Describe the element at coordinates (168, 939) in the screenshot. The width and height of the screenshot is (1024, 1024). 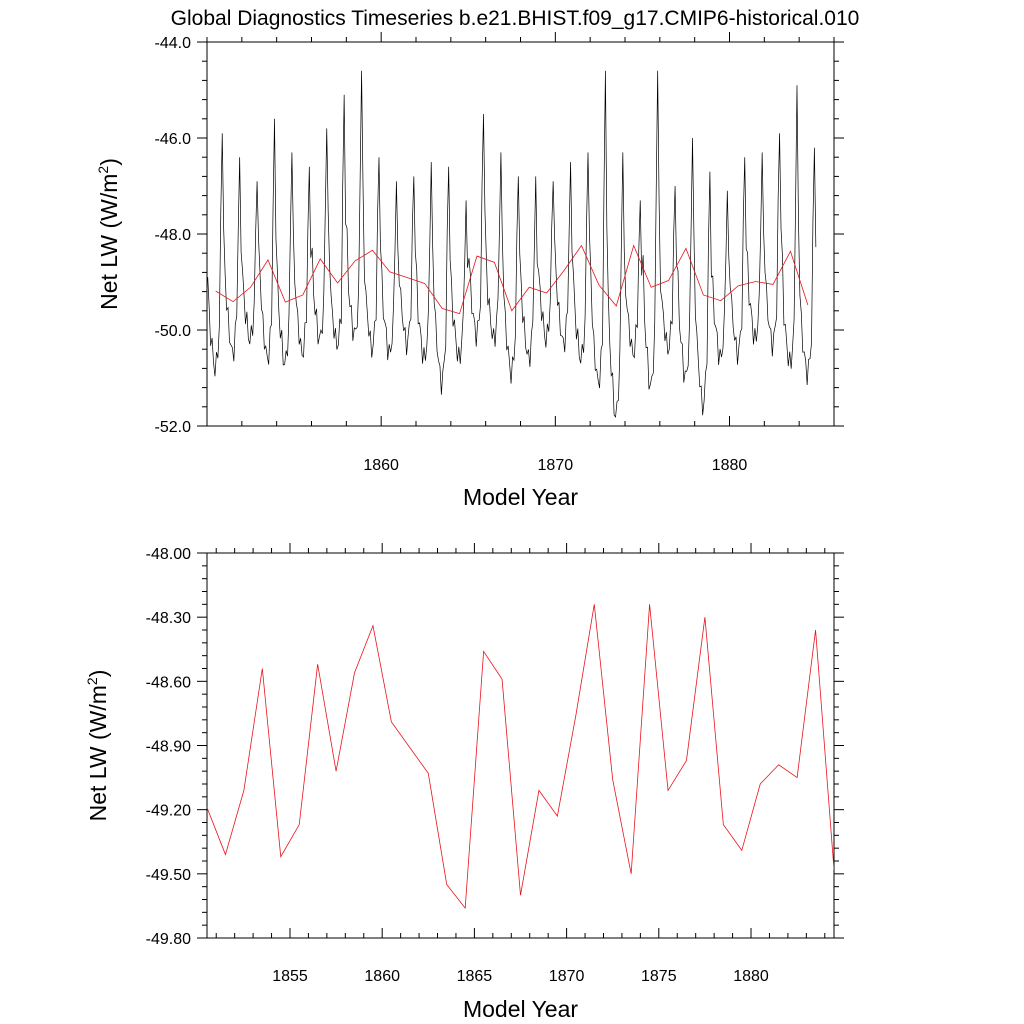
I see `y-tick-label: -49.80` at that location.